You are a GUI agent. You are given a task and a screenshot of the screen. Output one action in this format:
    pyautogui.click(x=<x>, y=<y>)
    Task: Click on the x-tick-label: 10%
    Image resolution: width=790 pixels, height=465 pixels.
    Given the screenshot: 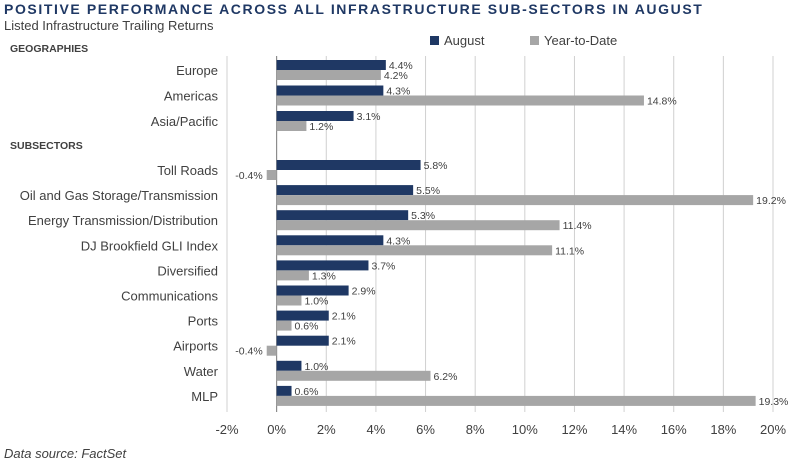 What is the action you would take?
    pyautogui.click(x=525, y=429)
    